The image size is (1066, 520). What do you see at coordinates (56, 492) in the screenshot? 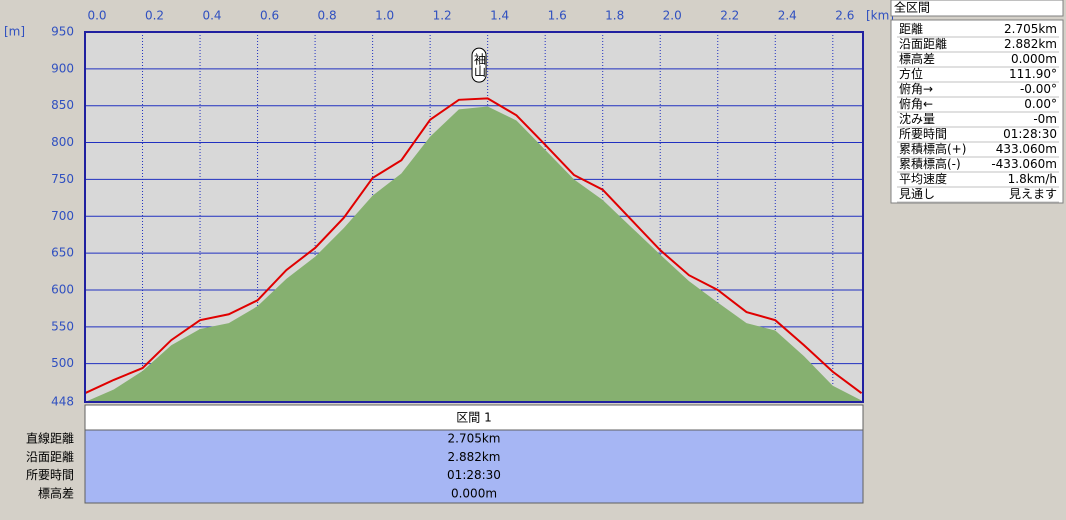
I see `section-row-label: 標高差` at bounding box center [56, 492].